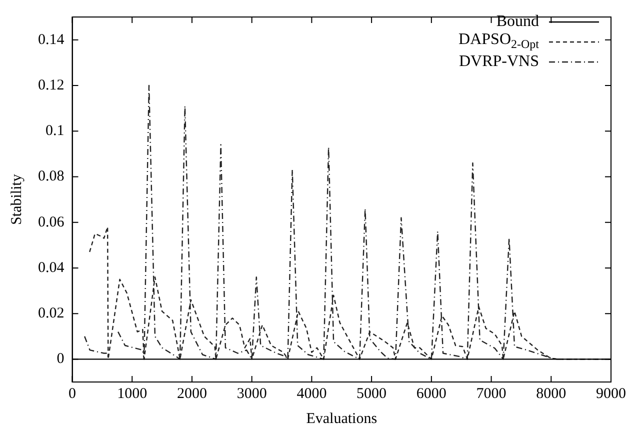 This screenshot has height=436, width=639. Describe the element at coordinates (51, 314) in the screenshot. I see `y-tick-label: 0.02` at that location.